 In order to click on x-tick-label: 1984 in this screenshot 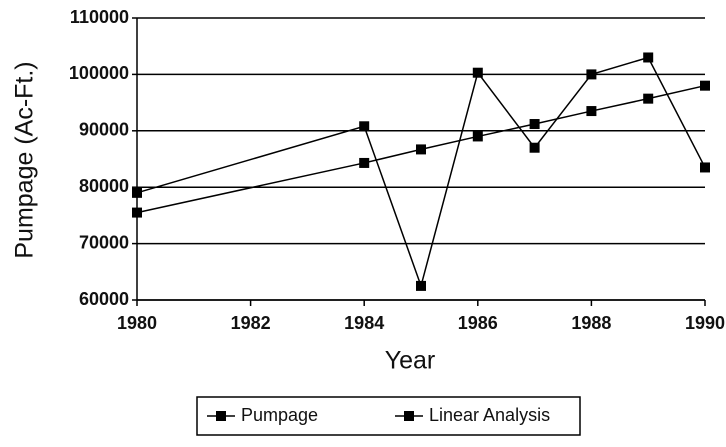, I will do `click(364, 323)`.